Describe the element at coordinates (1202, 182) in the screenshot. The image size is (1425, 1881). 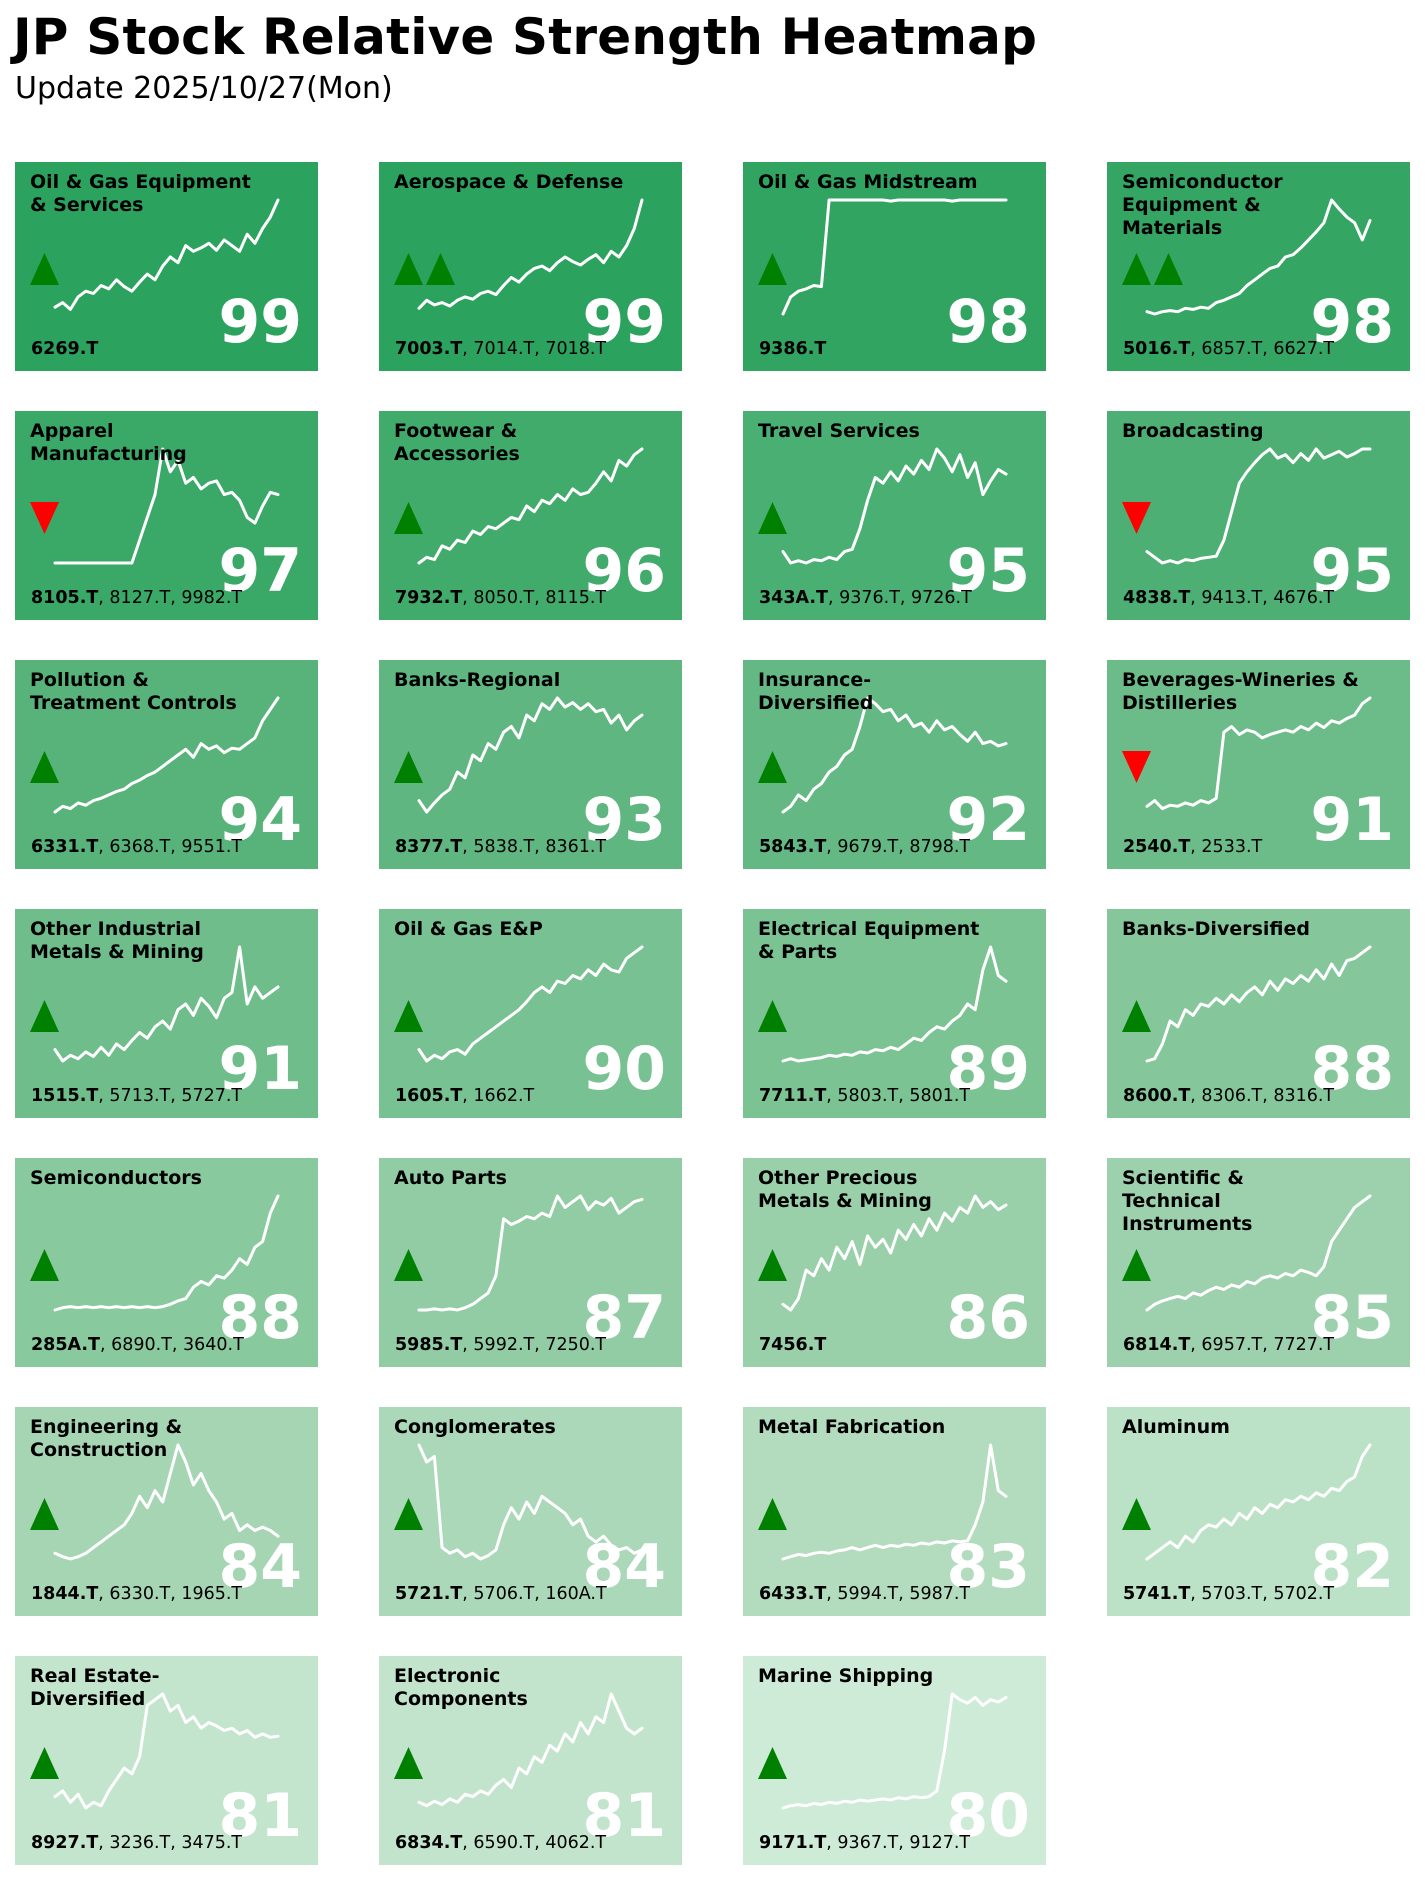
I see `tile-name-line: Semiconductor` at that location.